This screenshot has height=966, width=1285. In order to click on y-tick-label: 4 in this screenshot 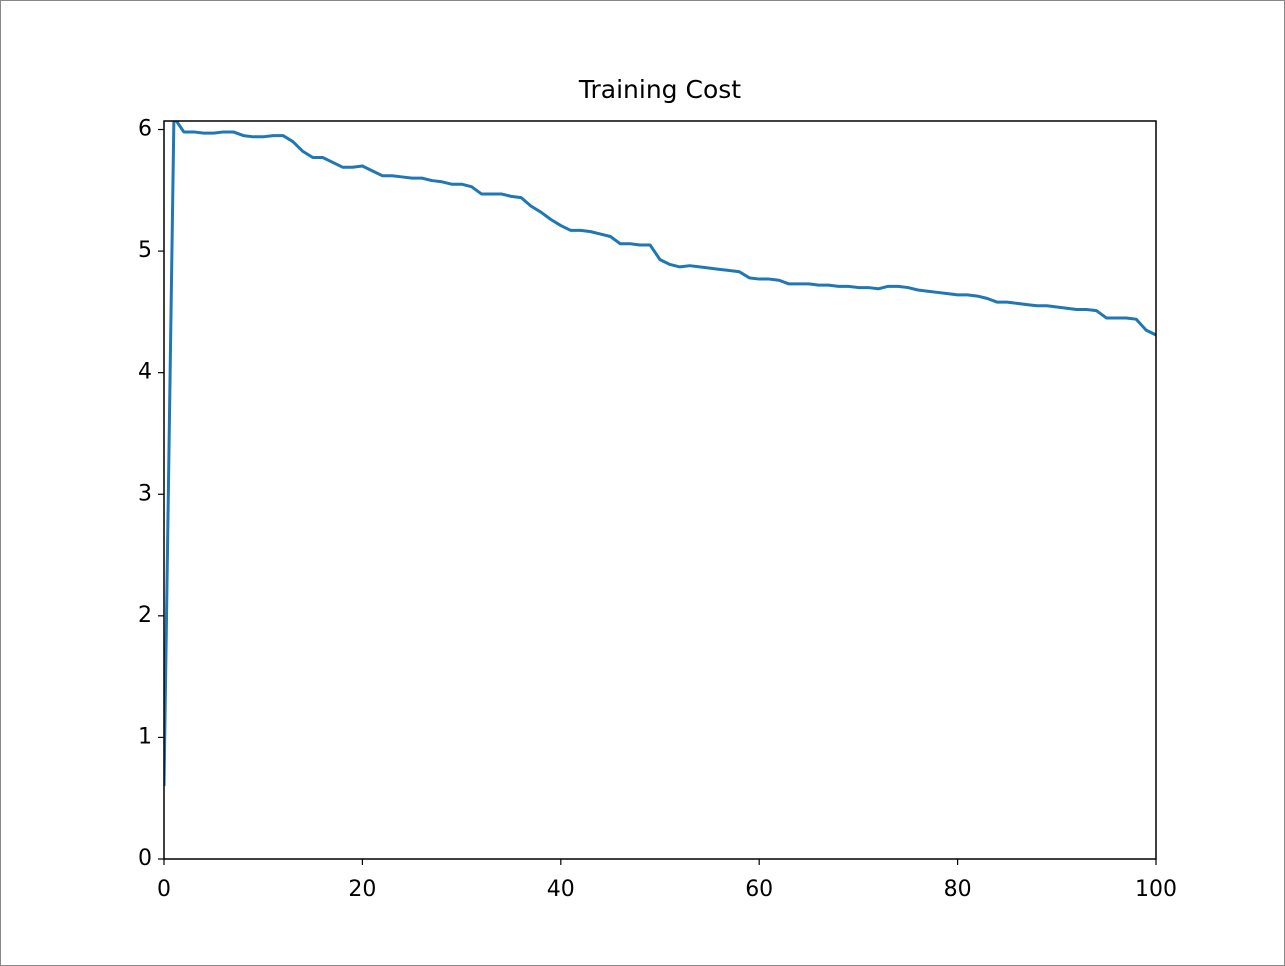, I will do `click(145, 372)`.